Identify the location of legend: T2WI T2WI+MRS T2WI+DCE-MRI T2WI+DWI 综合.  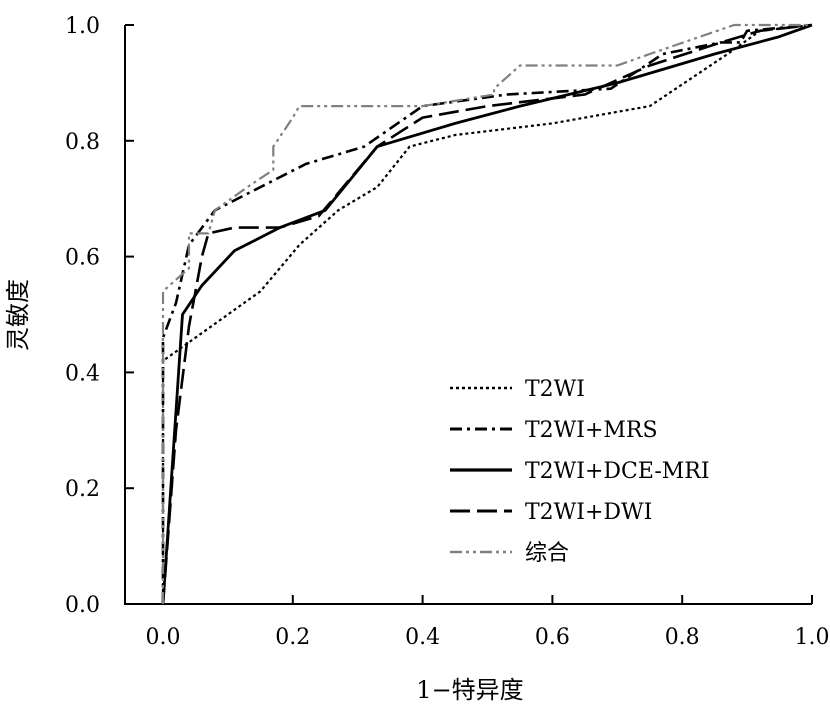
(580, 471).